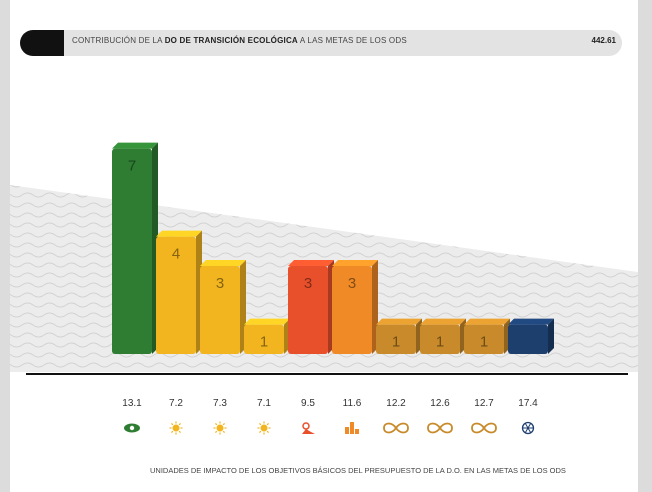 This screenshot has height=492, width=652. I want to click on eye-icon, so click(132, 428).